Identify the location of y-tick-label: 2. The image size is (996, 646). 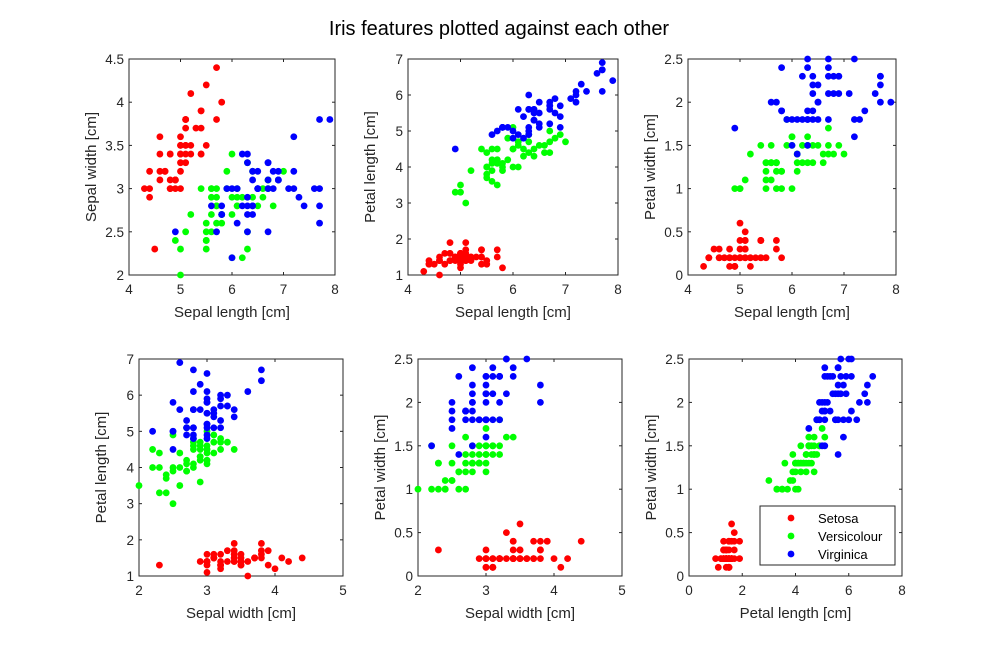
(679, 102).